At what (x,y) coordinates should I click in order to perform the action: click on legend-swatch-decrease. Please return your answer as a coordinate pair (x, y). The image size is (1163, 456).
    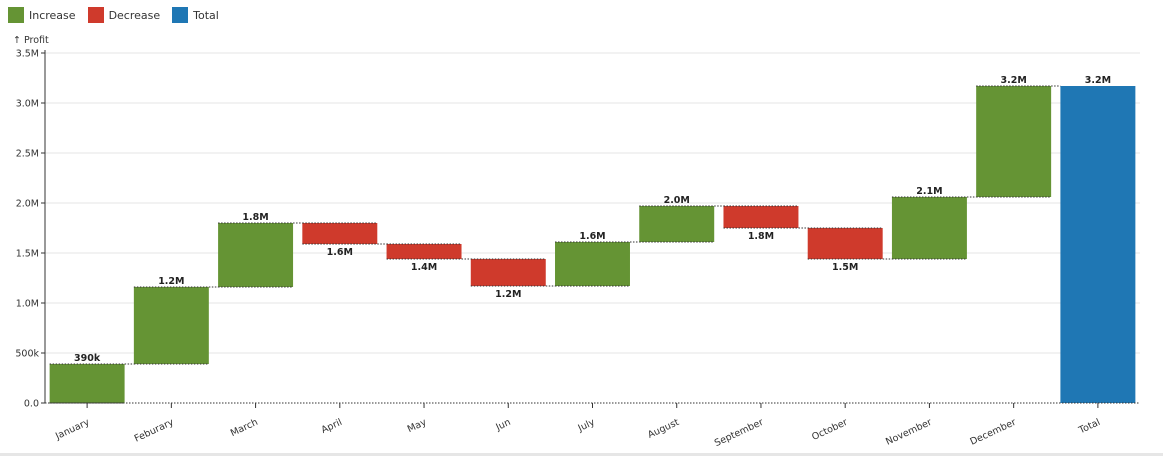
    Looking at the image, I should click on (95, 15).